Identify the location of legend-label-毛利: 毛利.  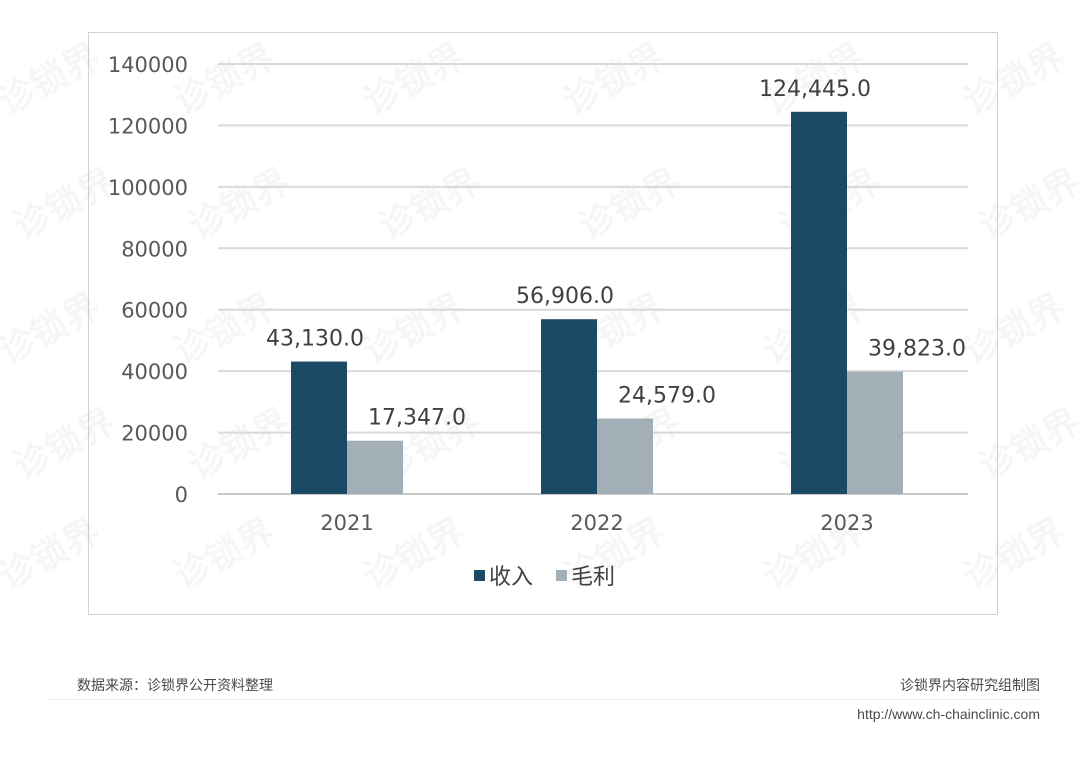
(593, 577).